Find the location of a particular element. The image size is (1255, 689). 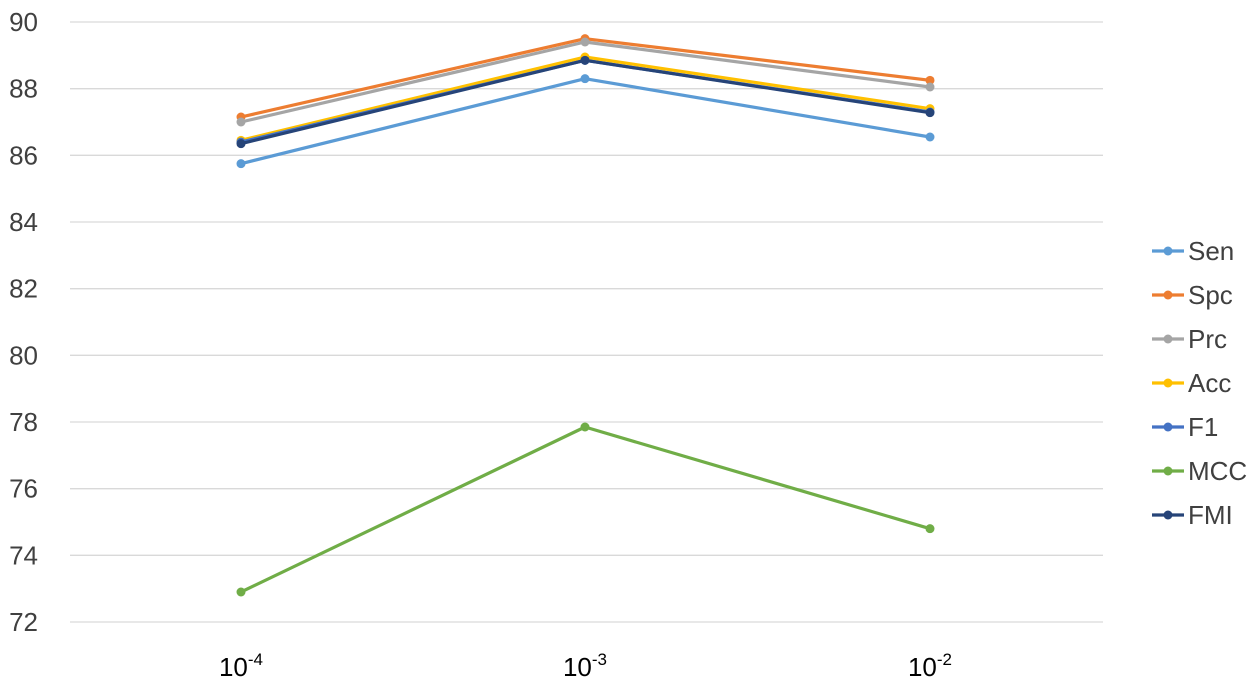

series-line-mcc is located at coordinates (585, 509).